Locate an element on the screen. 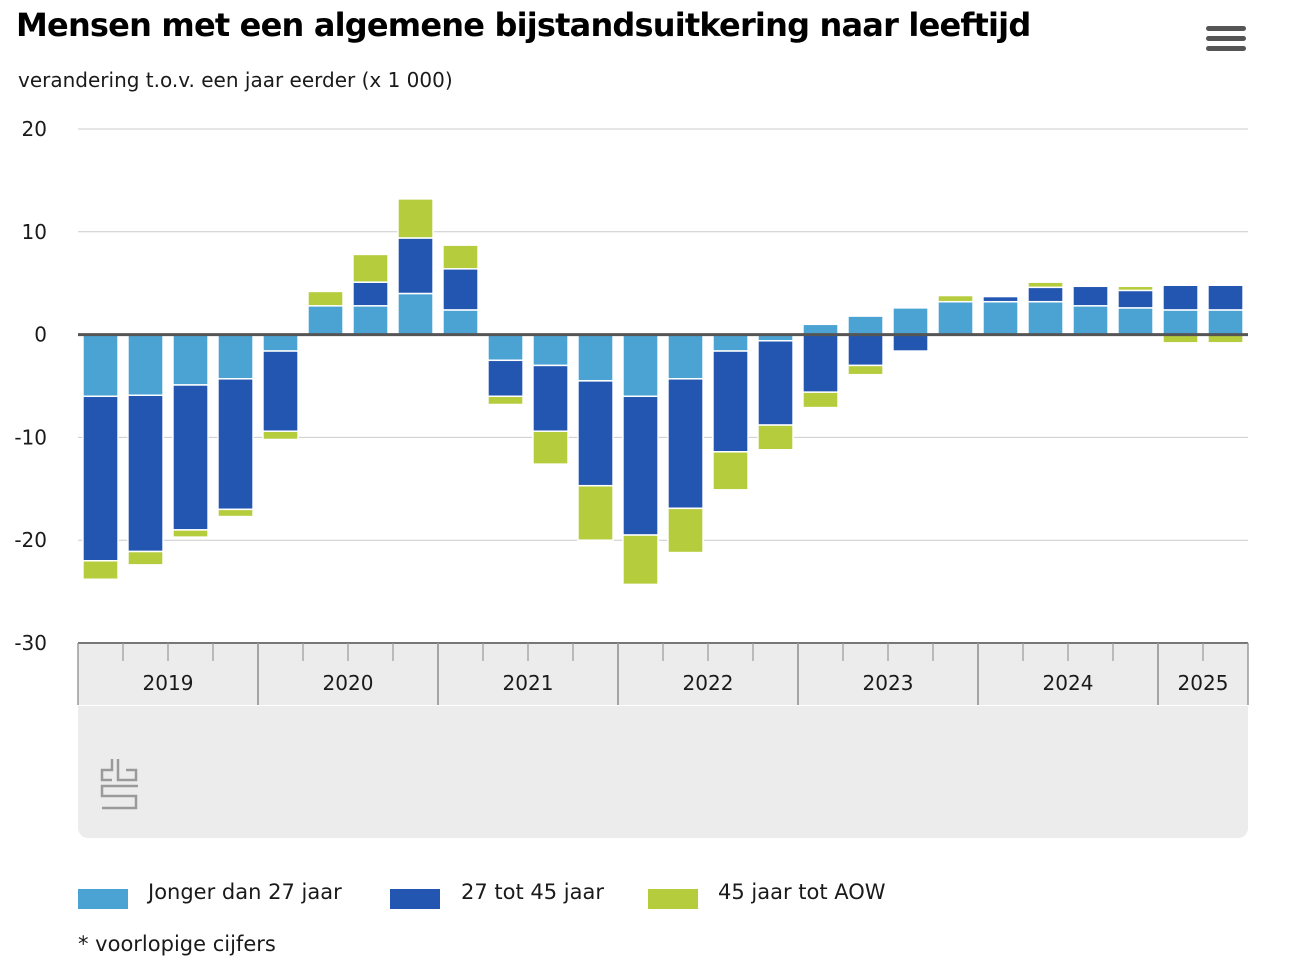 The width and height of the screenshot is (1296, 974). legend-swatch-midden is located at coordinates (415, 899).